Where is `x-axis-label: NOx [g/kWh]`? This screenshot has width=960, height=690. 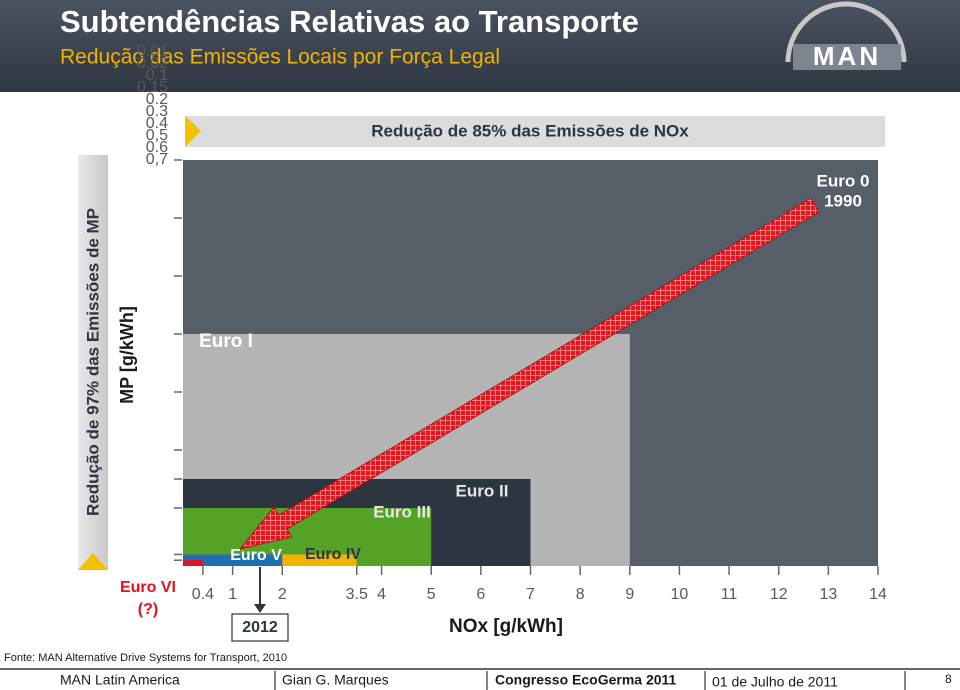 x-axis-label: NOx [g/kWh] is located at coordinates (506, 626).